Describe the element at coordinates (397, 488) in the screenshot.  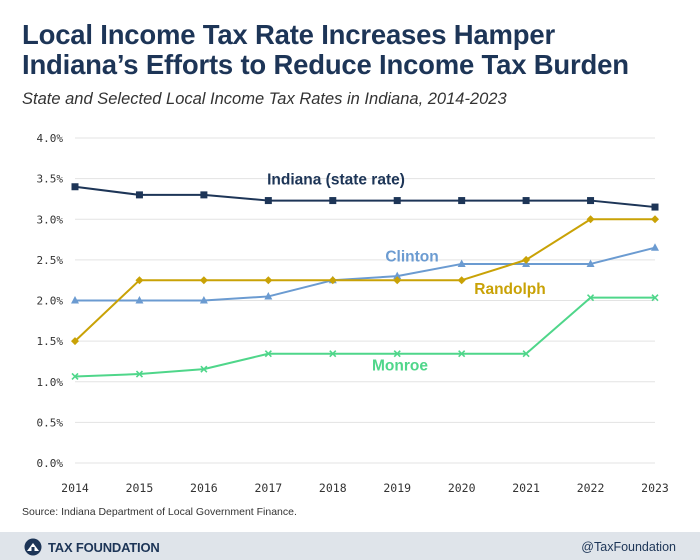
I see `x-tick-label: 2019` at that location.